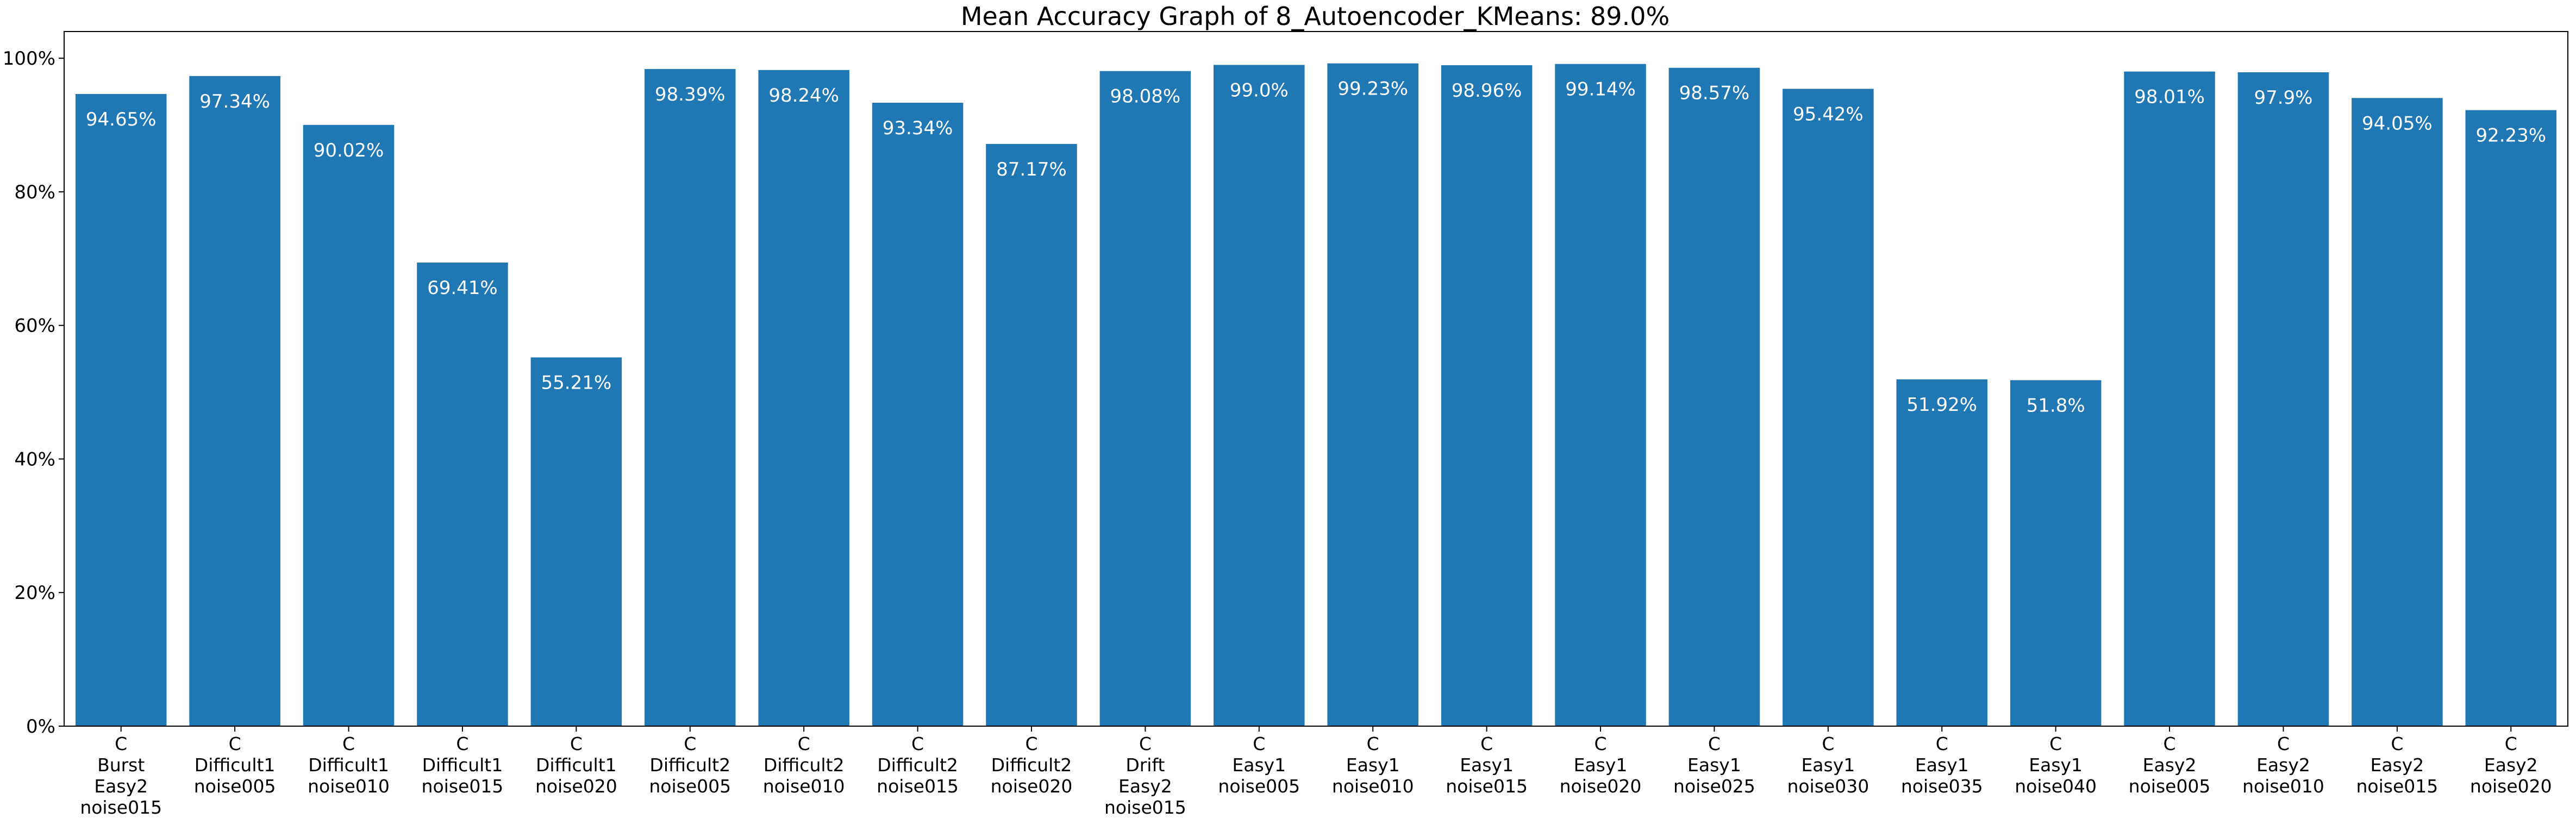 This screenshot has width=2576, height=818. What do you see at coordinates (1031, 169) in the screenshot?
I see `bar-data-label: 87.17%` at bounding box center [1031, 169].